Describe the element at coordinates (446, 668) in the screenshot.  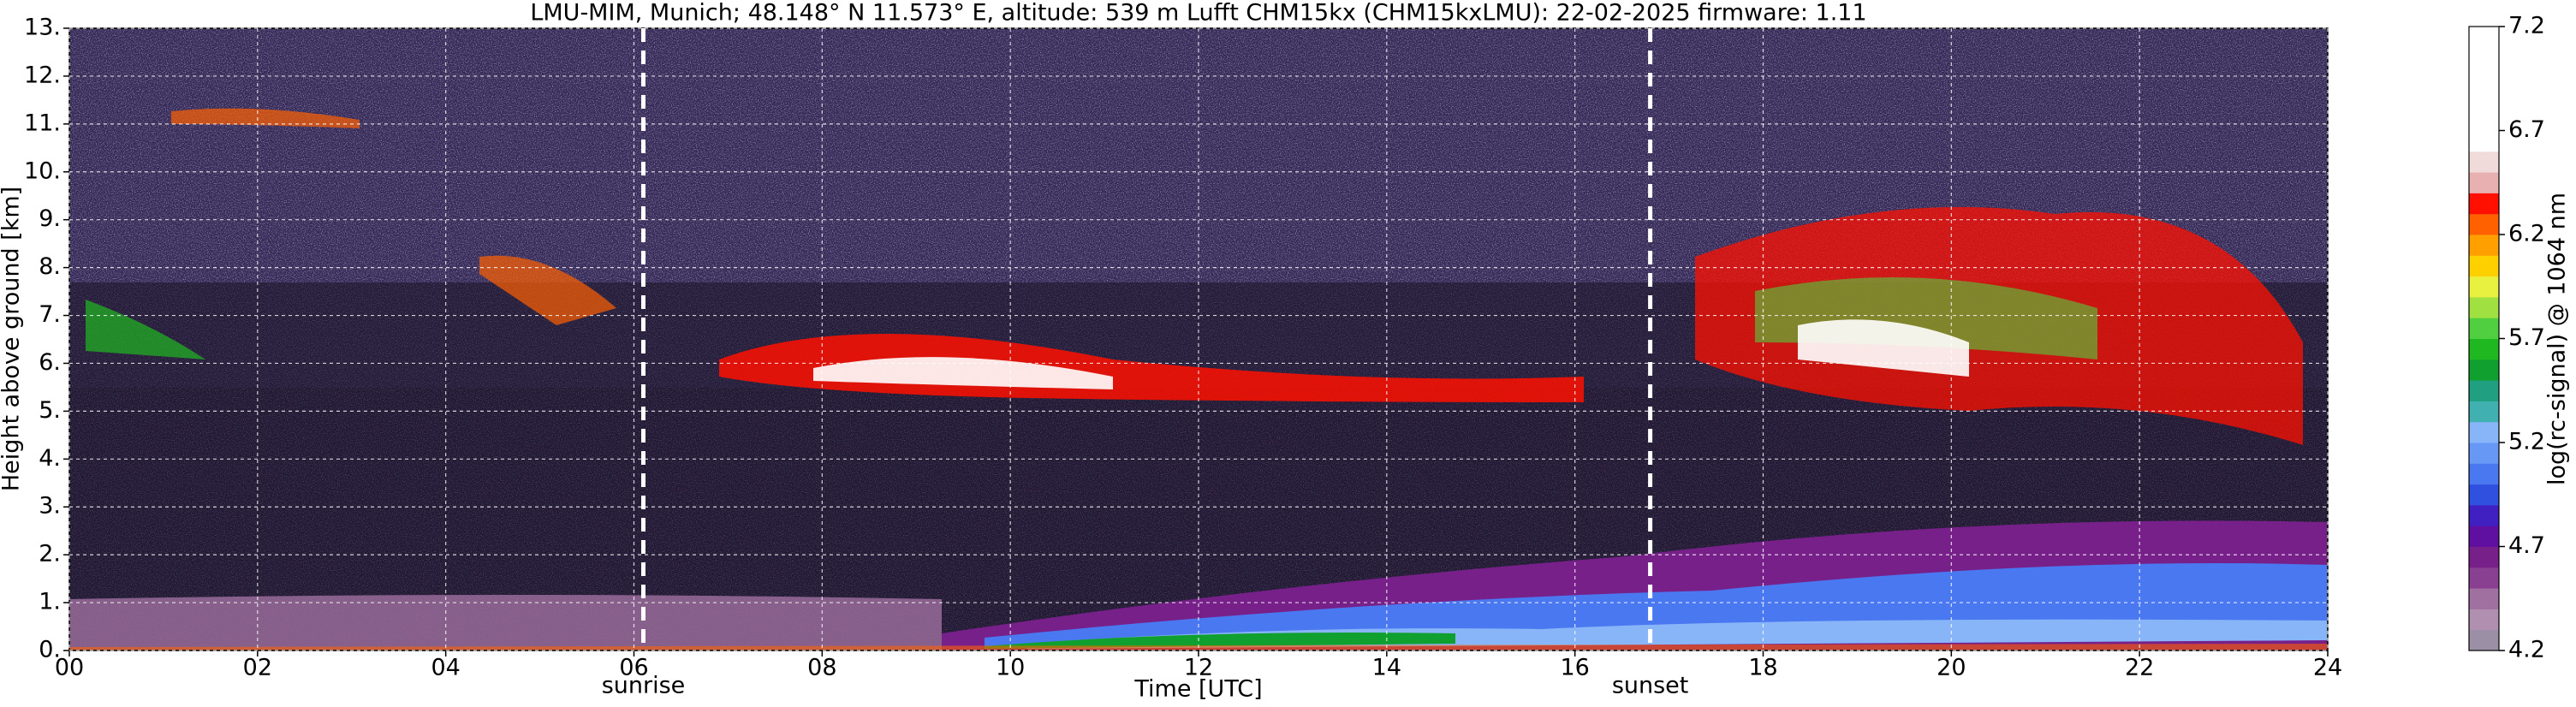
I see `x-tick-label: 04` at that location.